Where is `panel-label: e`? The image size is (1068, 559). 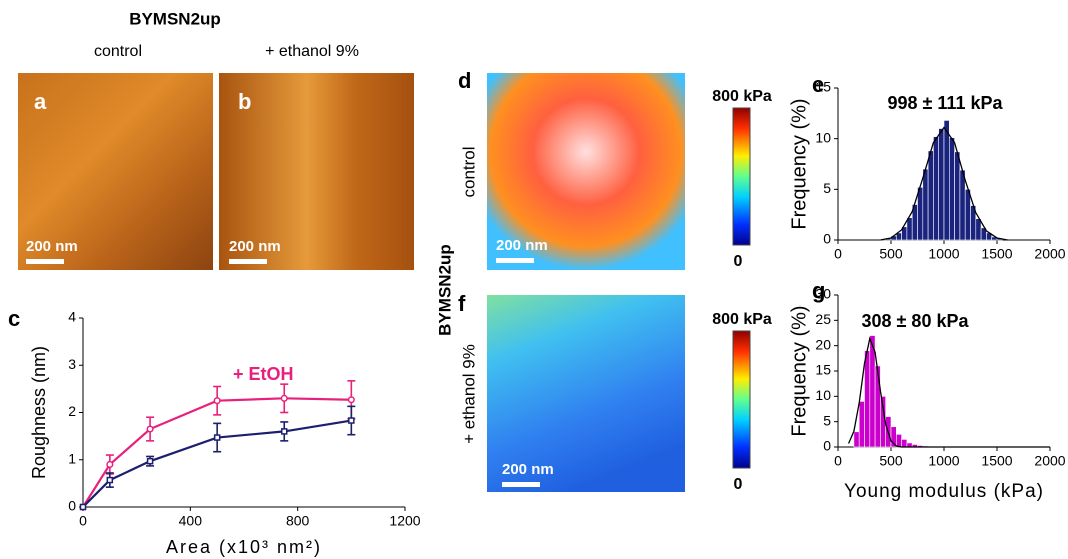
panel-label: e is located at coordinates (818, 84).